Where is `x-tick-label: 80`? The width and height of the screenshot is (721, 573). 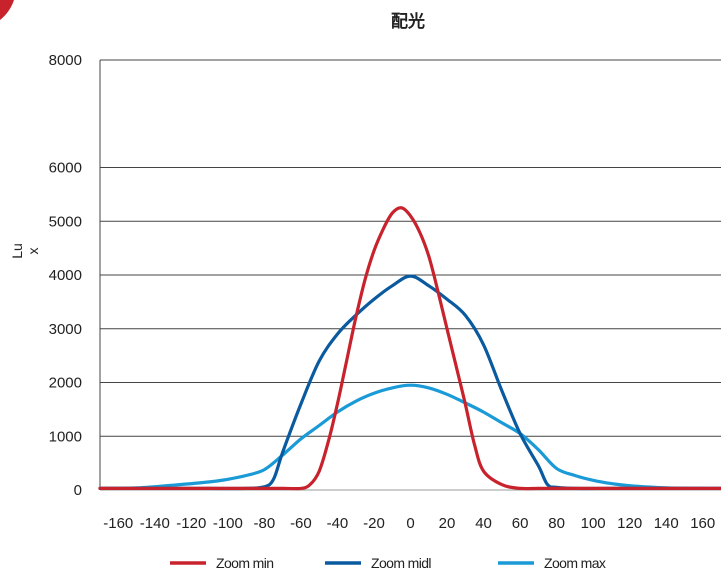
x-tick-label: 80 is located at coordinates (556, 523).